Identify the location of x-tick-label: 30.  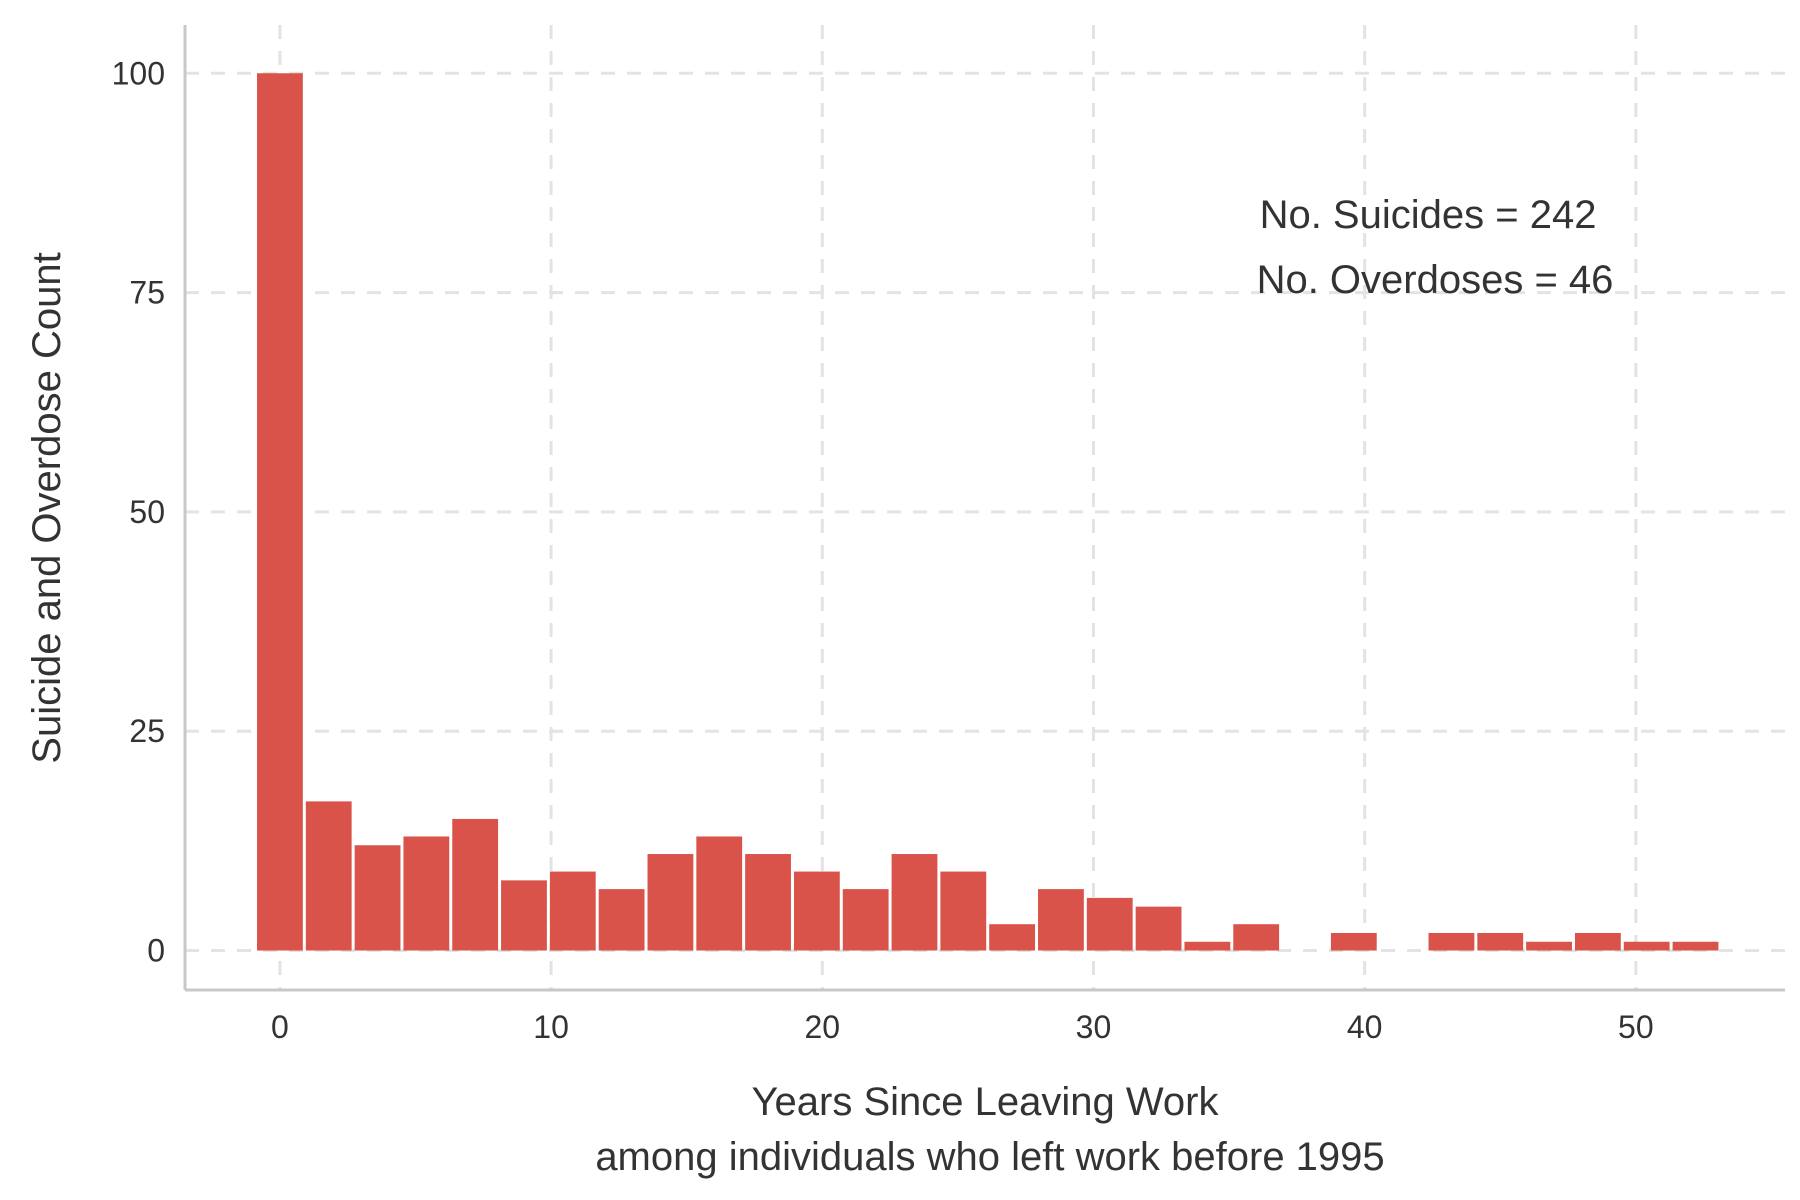
(1094, 1027).